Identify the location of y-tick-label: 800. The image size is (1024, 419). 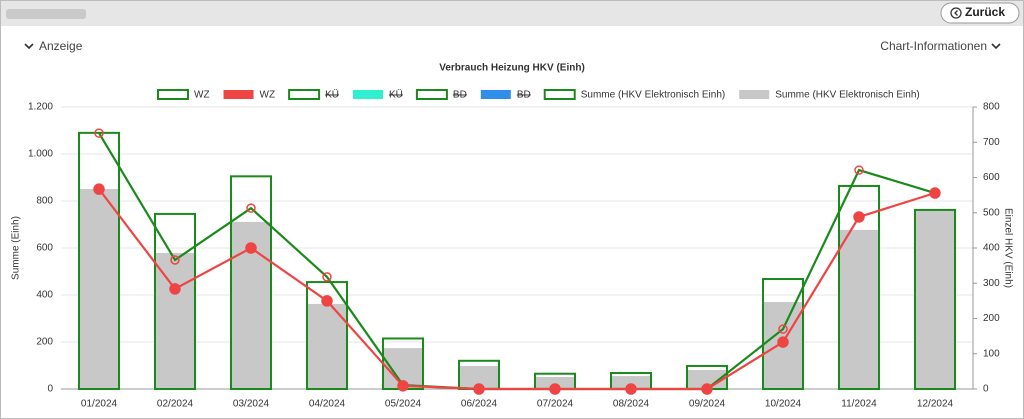
(44, 201).